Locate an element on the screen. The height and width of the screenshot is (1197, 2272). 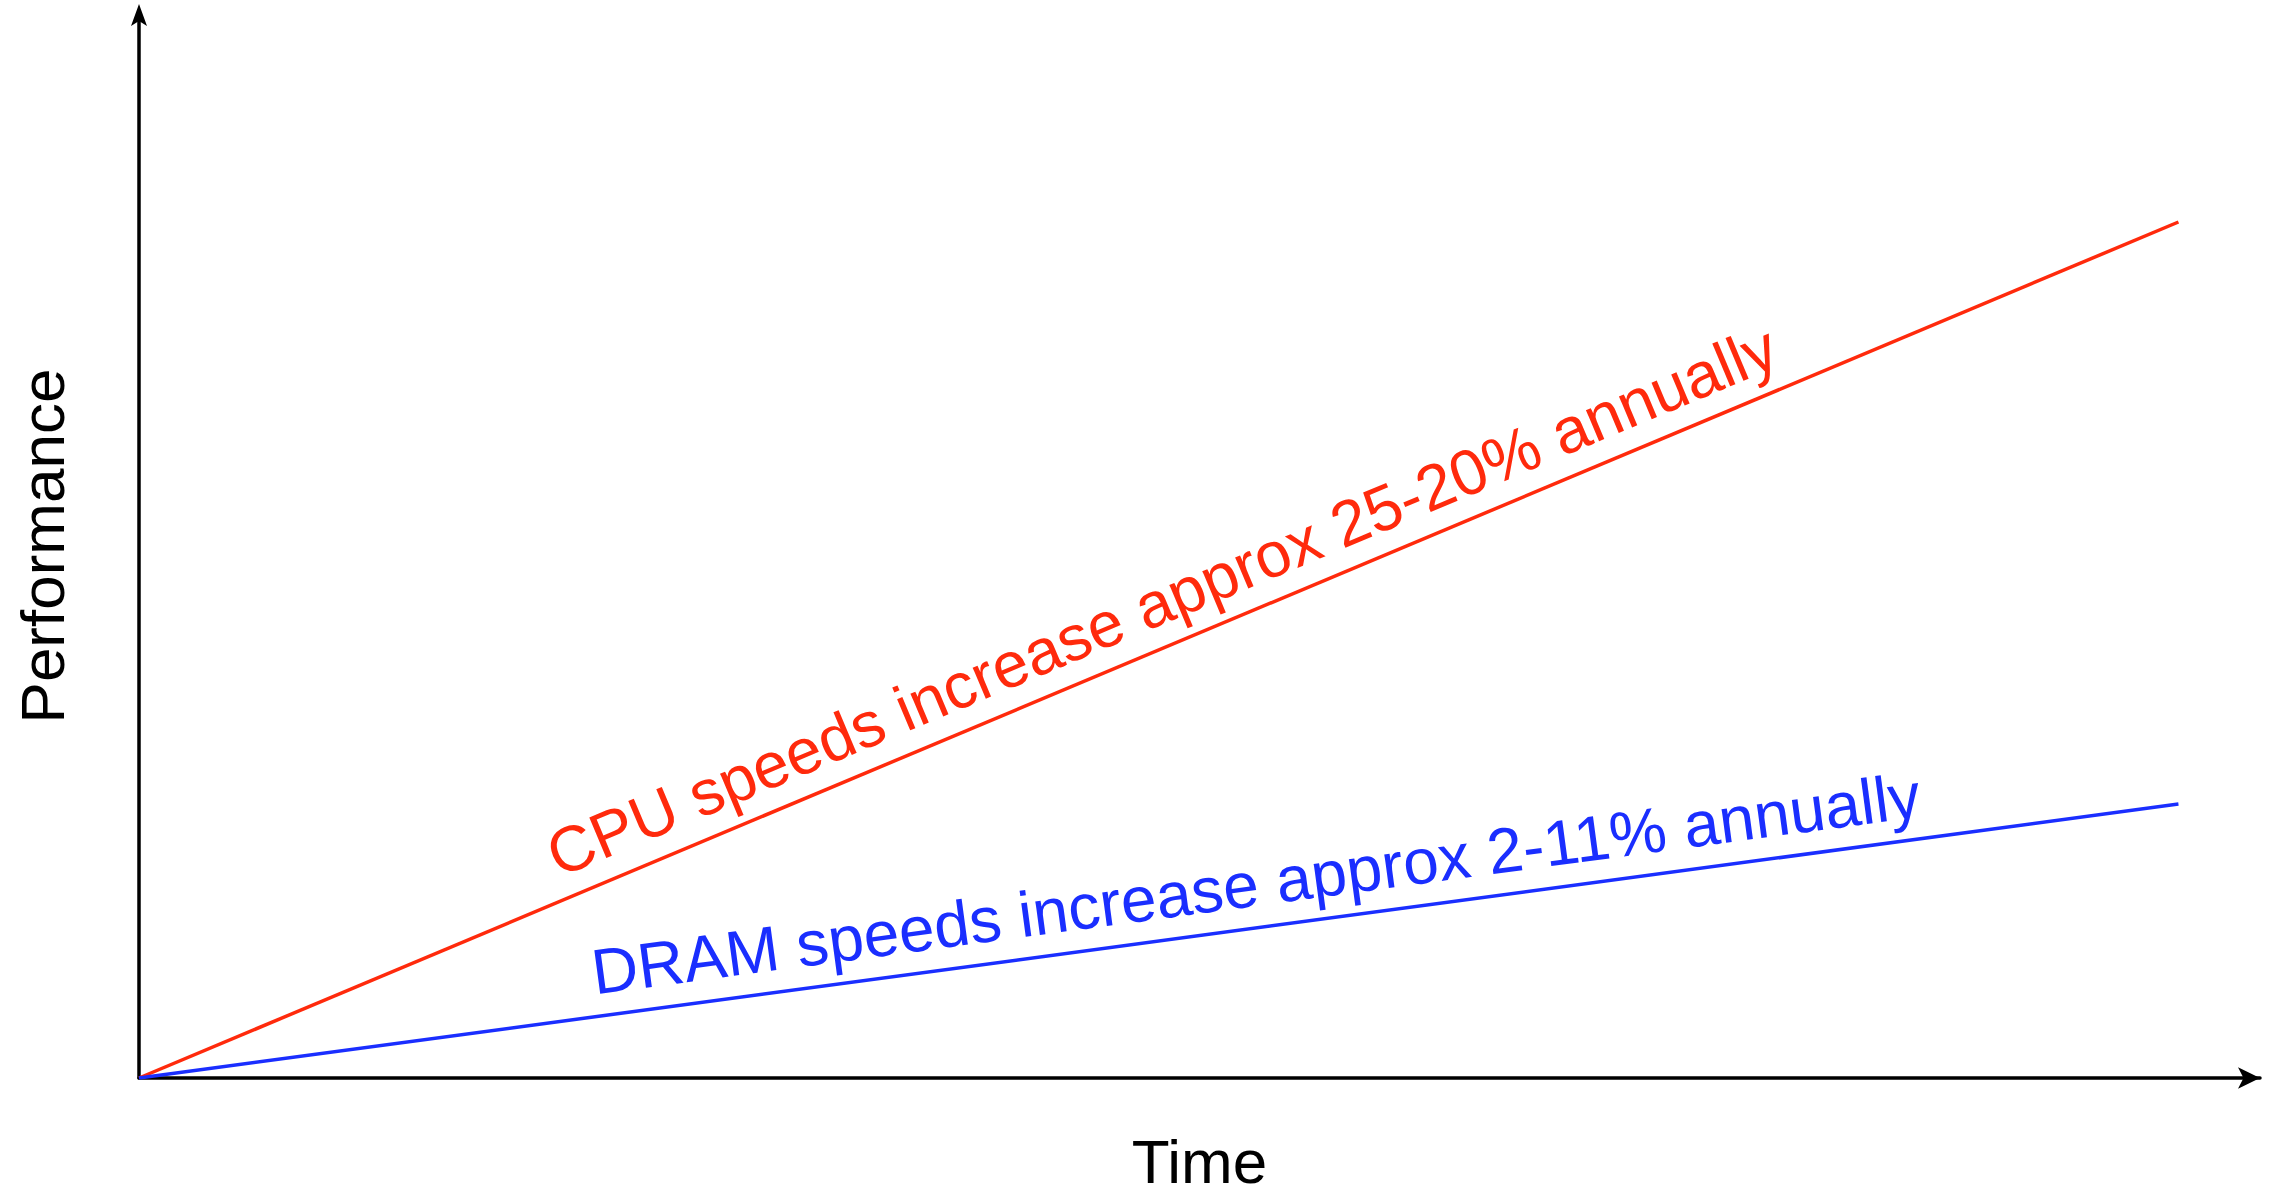
y-axis-title: Performance is located at coordinates (42, 546).